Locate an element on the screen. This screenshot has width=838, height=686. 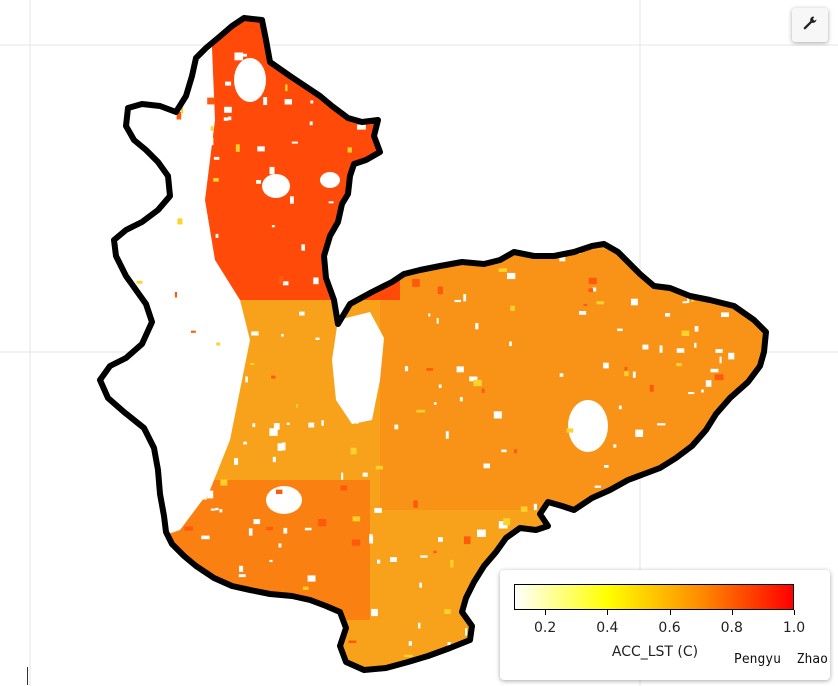
author-credit: Pengyu Zhao is located at coordinates (781, 659).